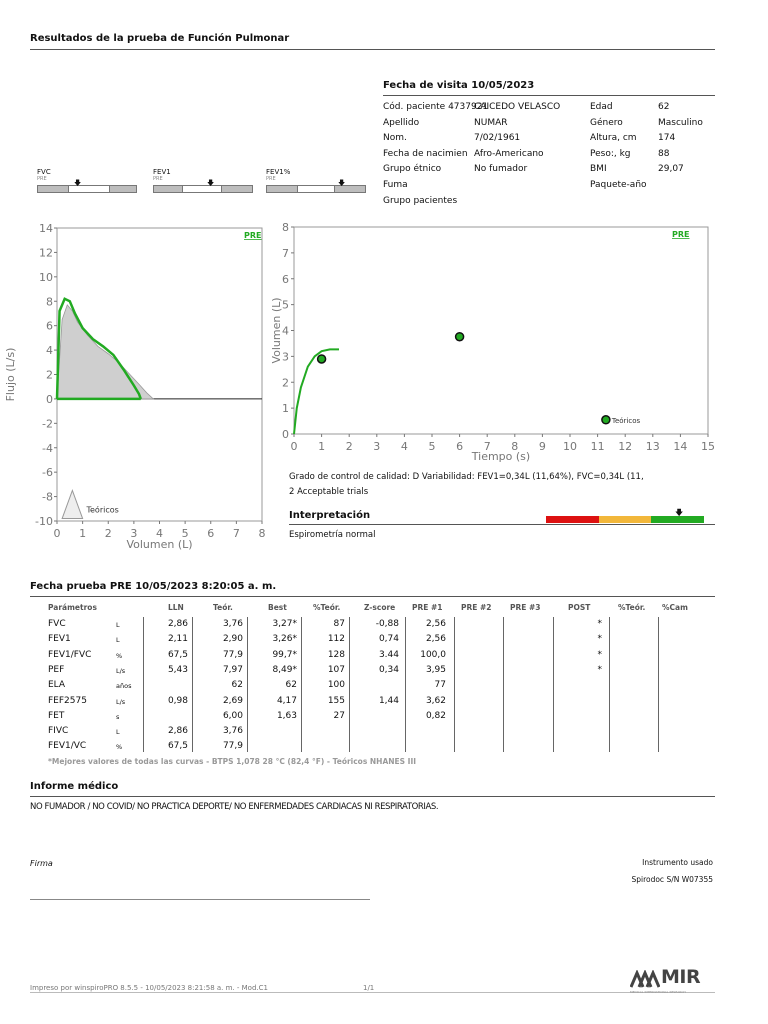 The width and height of the screenshot is (768, 1024). I want to click on weight-label: Peso:, kg, so click(610, 153).